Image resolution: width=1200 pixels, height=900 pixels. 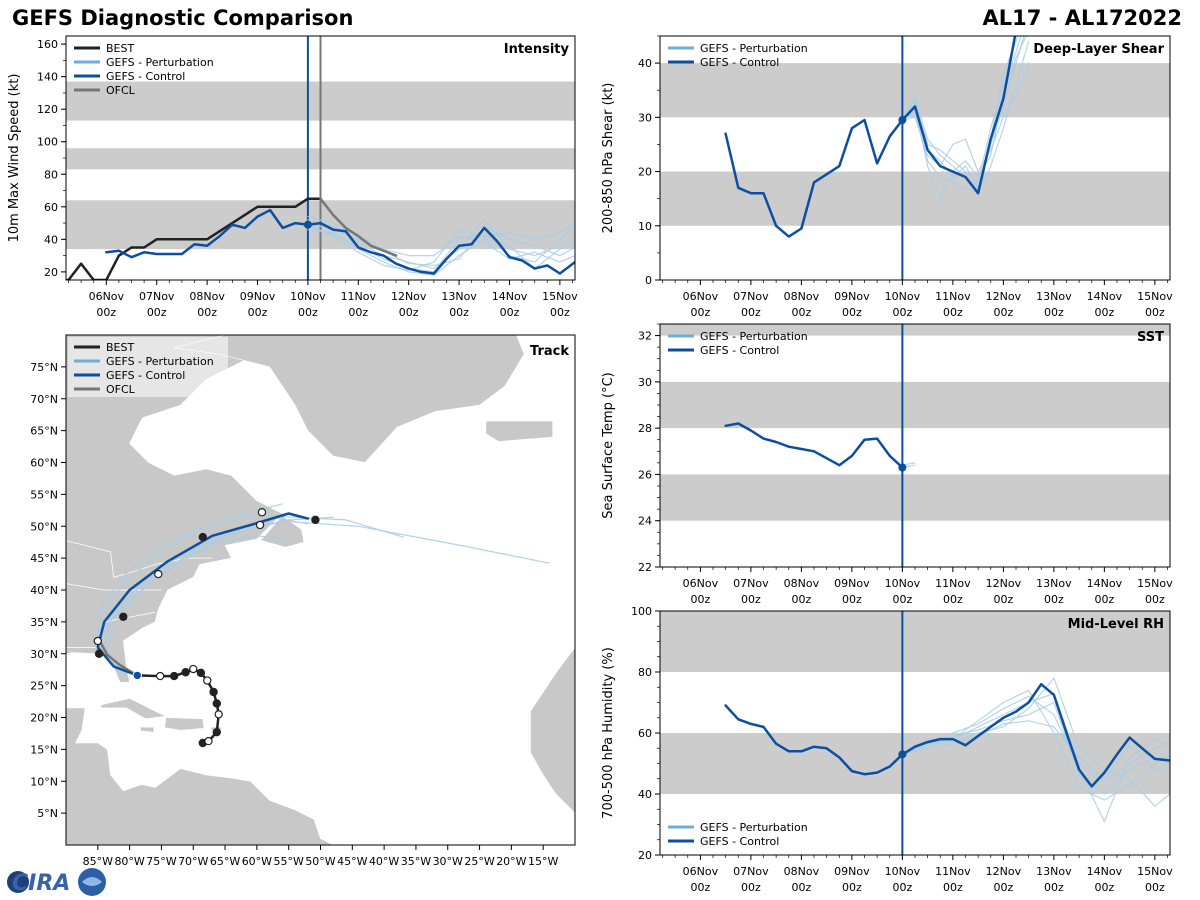 What do you see at coordinates (645, 382) in the screenshot?
I see `sst-ytick-label: 30` at bounding box center [645, 382].